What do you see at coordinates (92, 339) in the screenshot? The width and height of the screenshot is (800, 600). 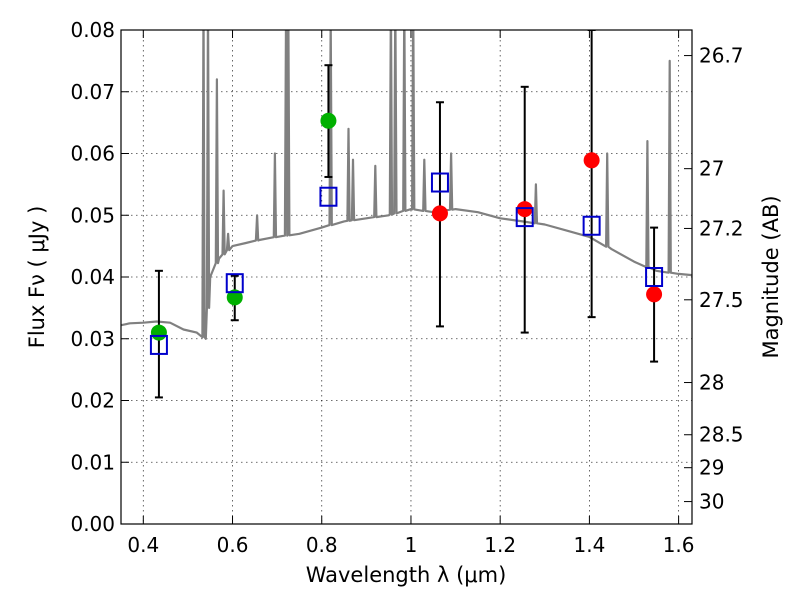 I see `y-tick-label: 0.03` at bounding box center [92, 339].